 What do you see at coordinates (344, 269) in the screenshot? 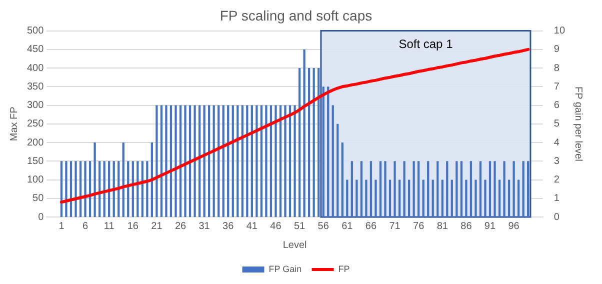
I see `legend-label: FP` at bounding box center [344, 269].